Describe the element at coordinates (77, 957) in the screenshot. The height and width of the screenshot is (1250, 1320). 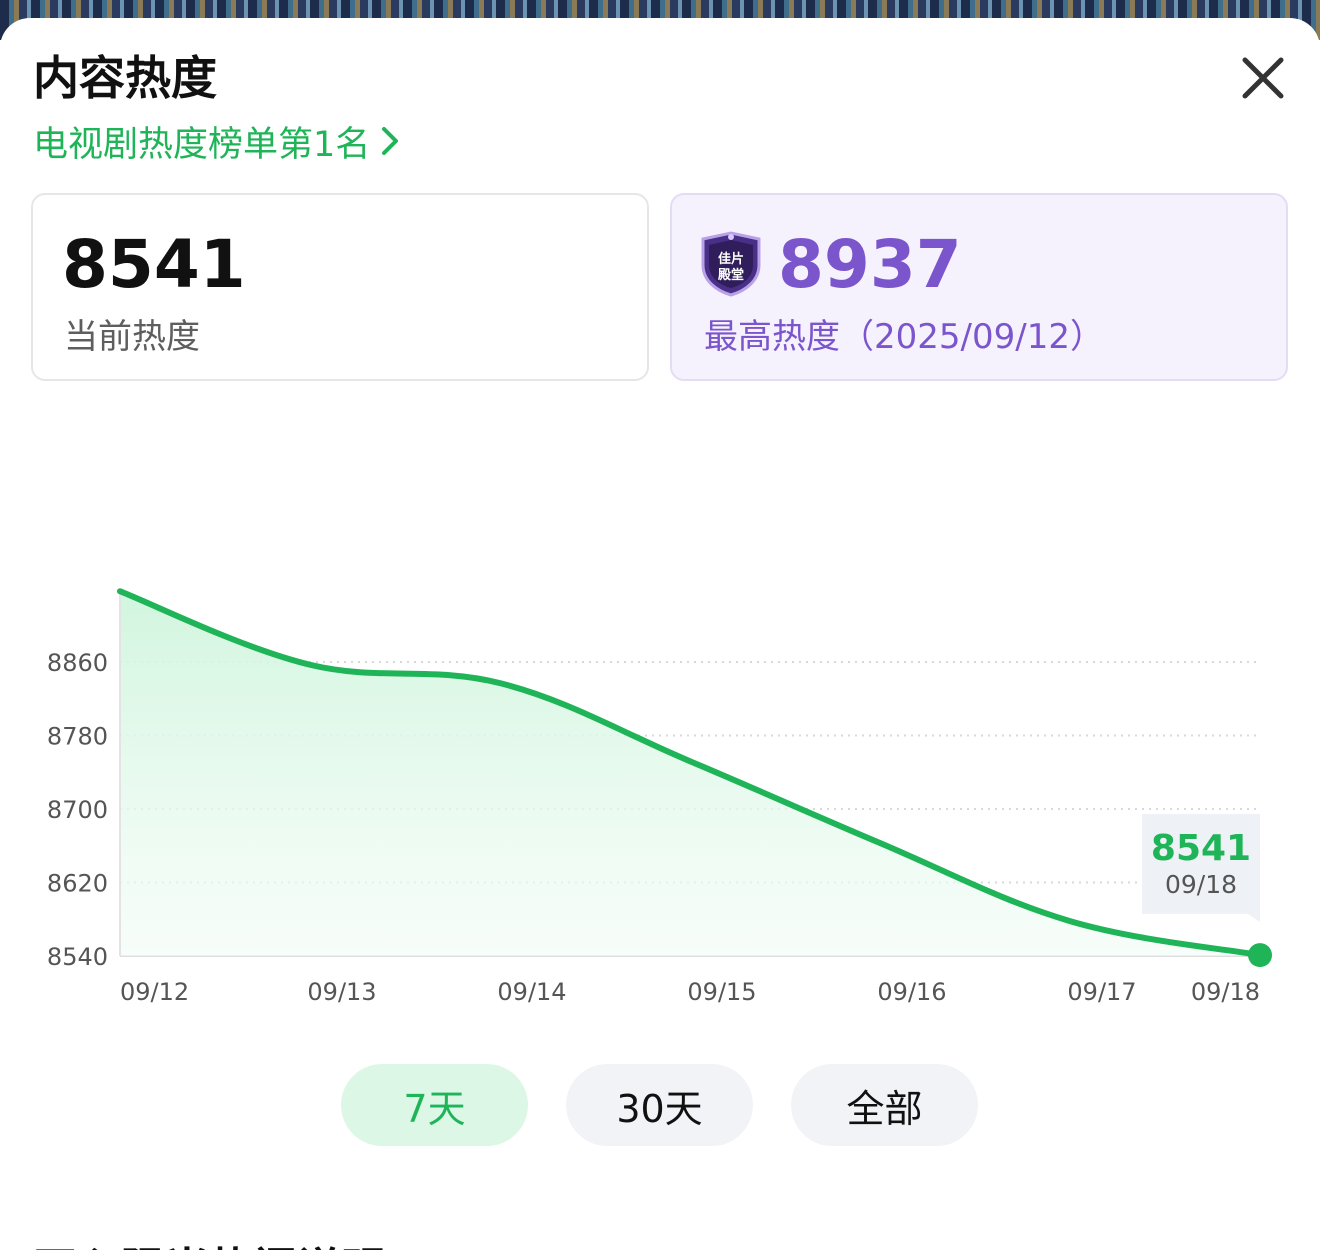
I see `y-tick-label: 8540` at that location.